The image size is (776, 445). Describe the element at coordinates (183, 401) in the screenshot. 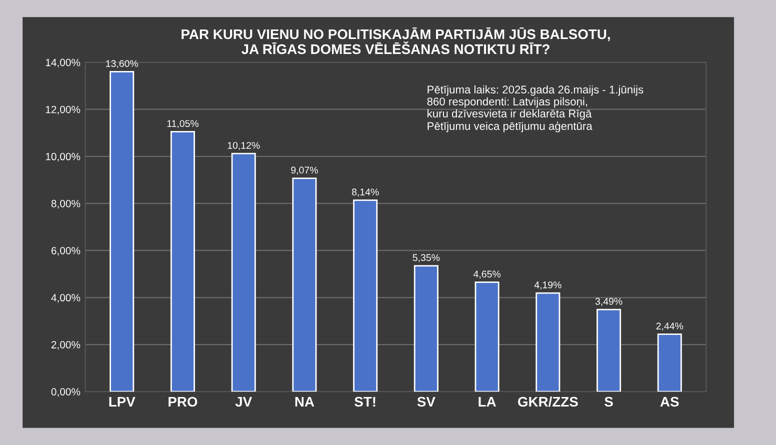

I see `x-tick-label: PRO` at that location.